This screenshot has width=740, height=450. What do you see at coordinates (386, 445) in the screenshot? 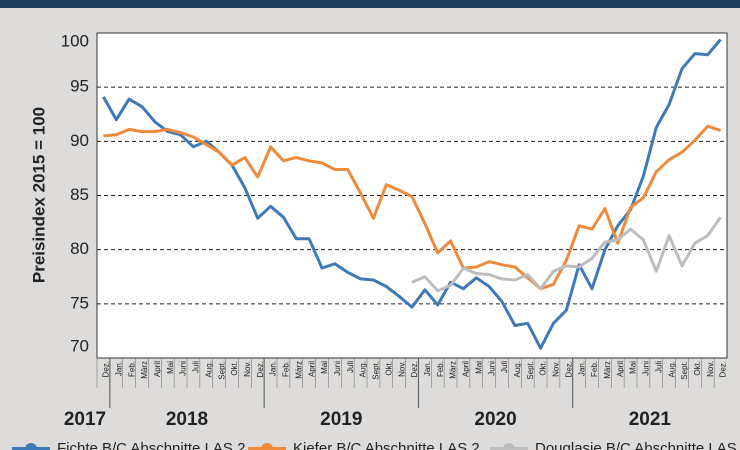
I see `legend-label: Kiefer B/C Abschnitte LAS 2` at bounding box center [386, 445].